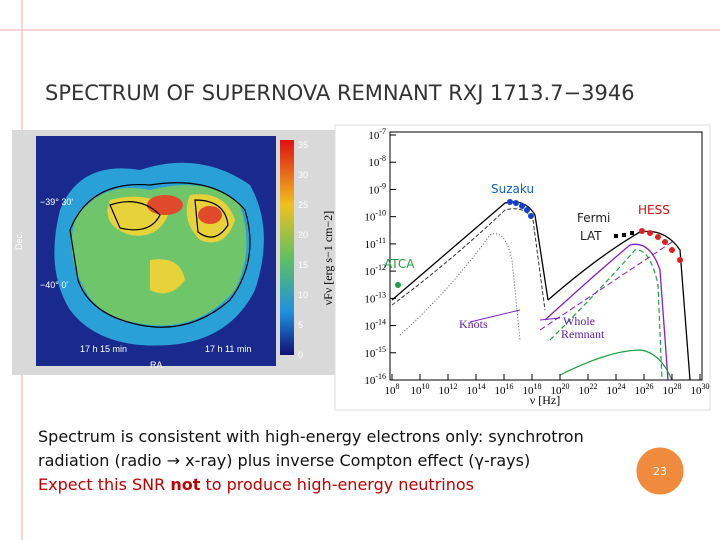 The width and height of the screenshot is (720, 540). I want to click on tick-label: 10⁻¹¹, so click(375, 243).